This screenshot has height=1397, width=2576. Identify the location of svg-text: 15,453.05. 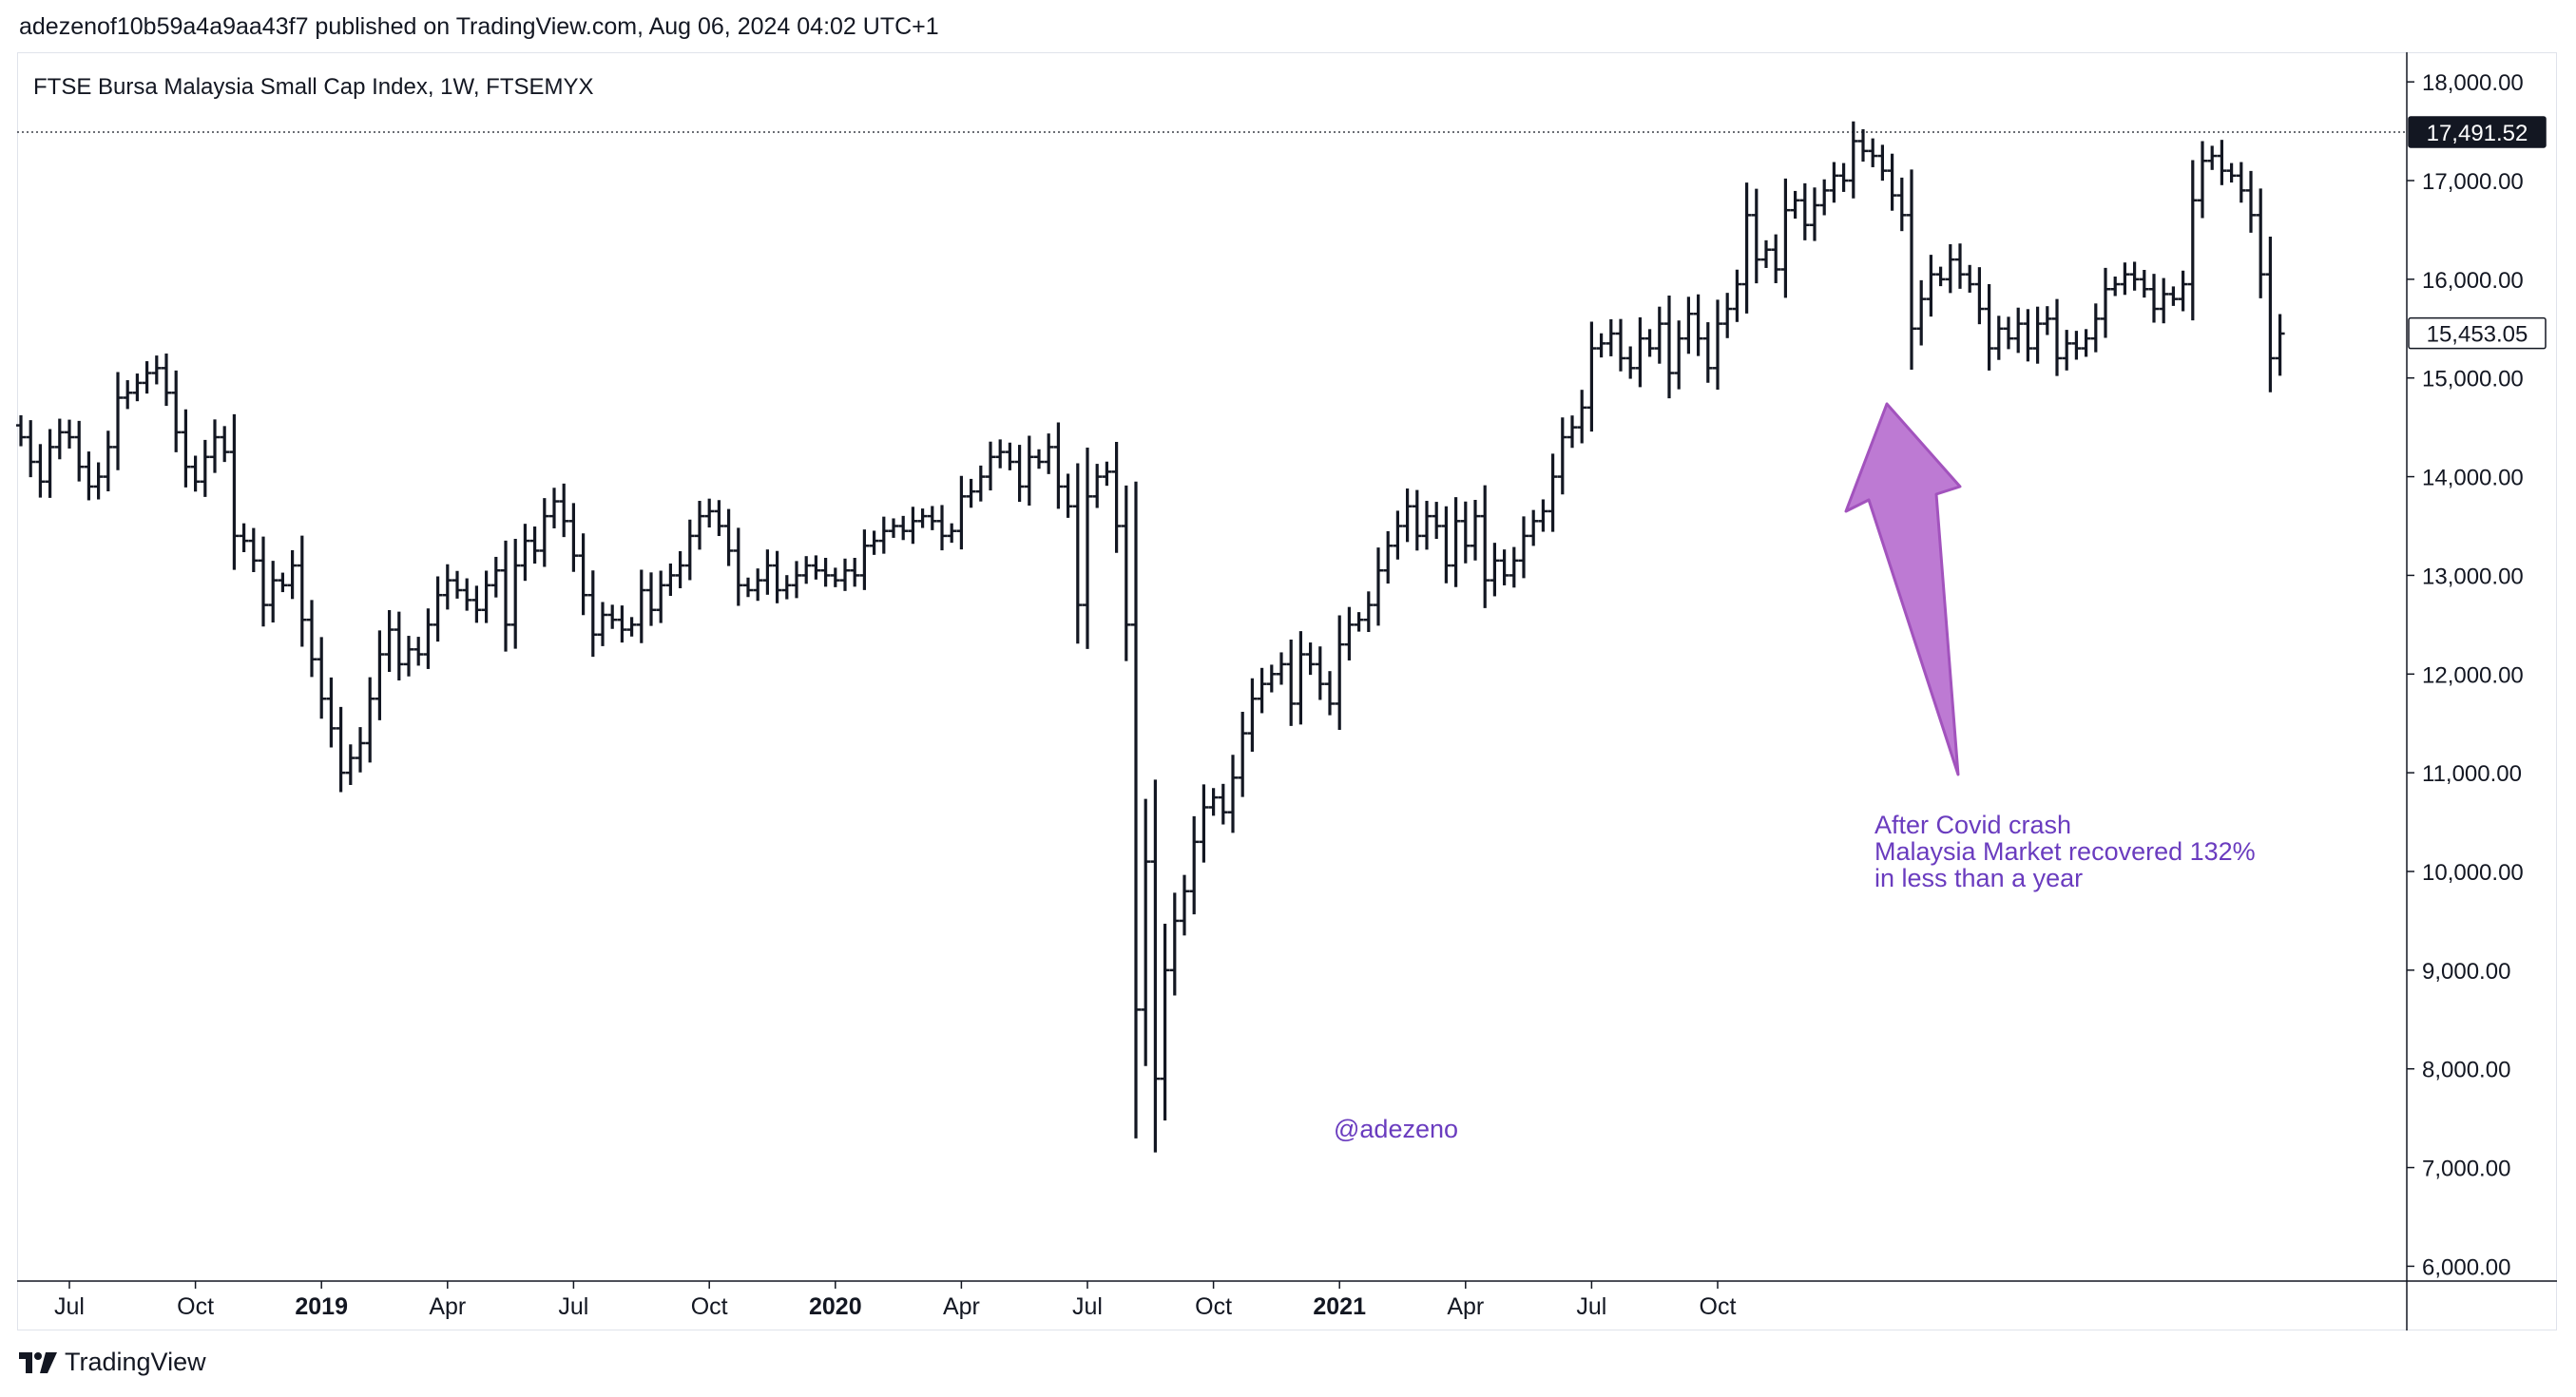
(2478, 335).